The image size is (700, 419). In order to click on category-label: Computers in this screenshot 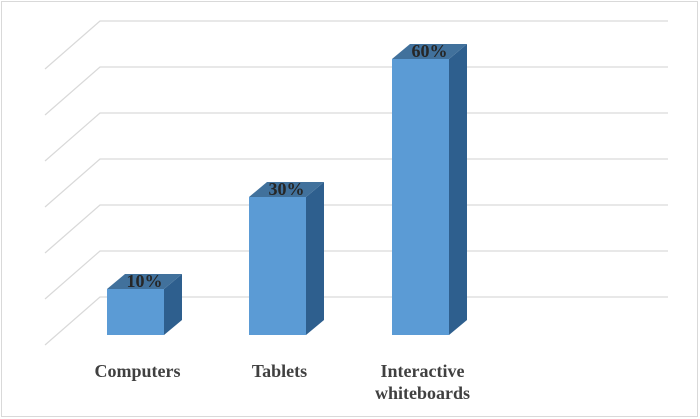, I will do `click(138, 371)`.